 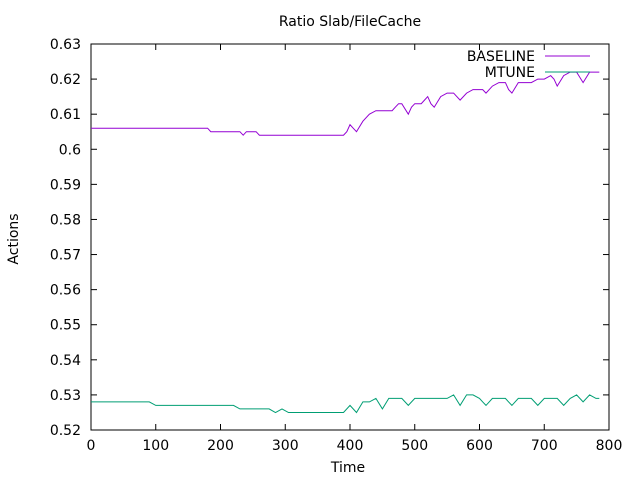 I want to click on x-tick-label: 100, so click(x=155, y=446).